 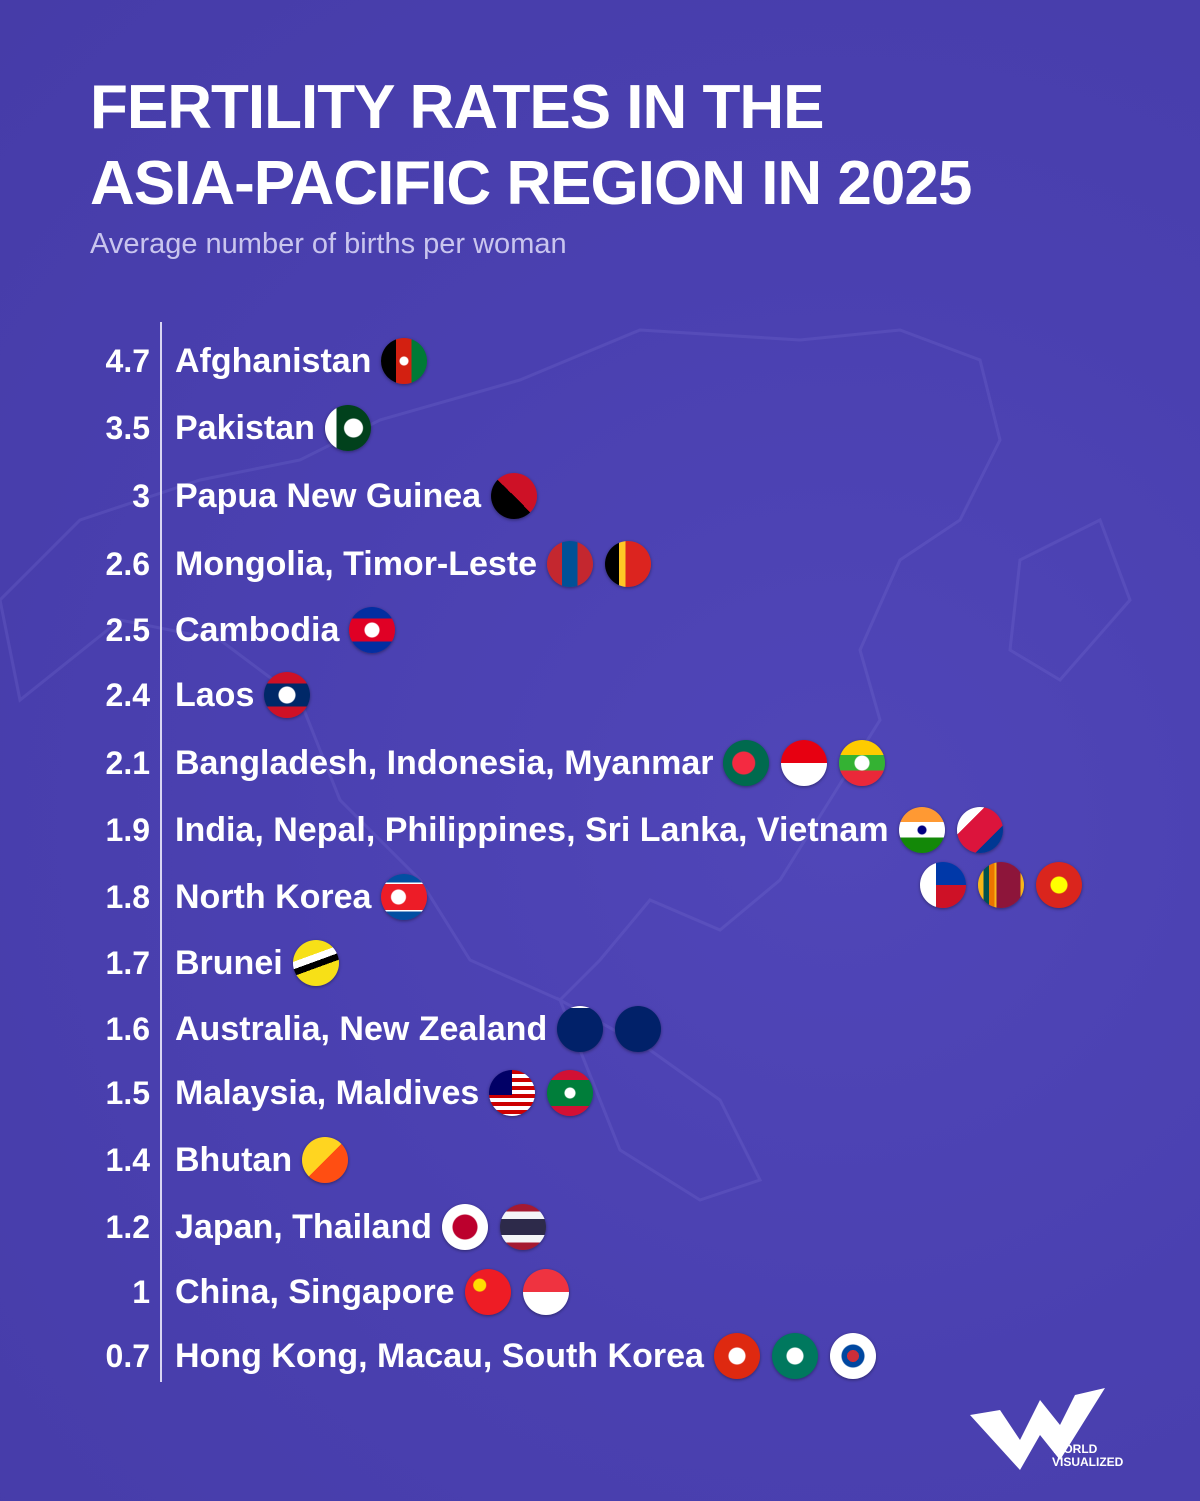 I want to click on flag-afghanistan-icon, so click(x=404, y=361).